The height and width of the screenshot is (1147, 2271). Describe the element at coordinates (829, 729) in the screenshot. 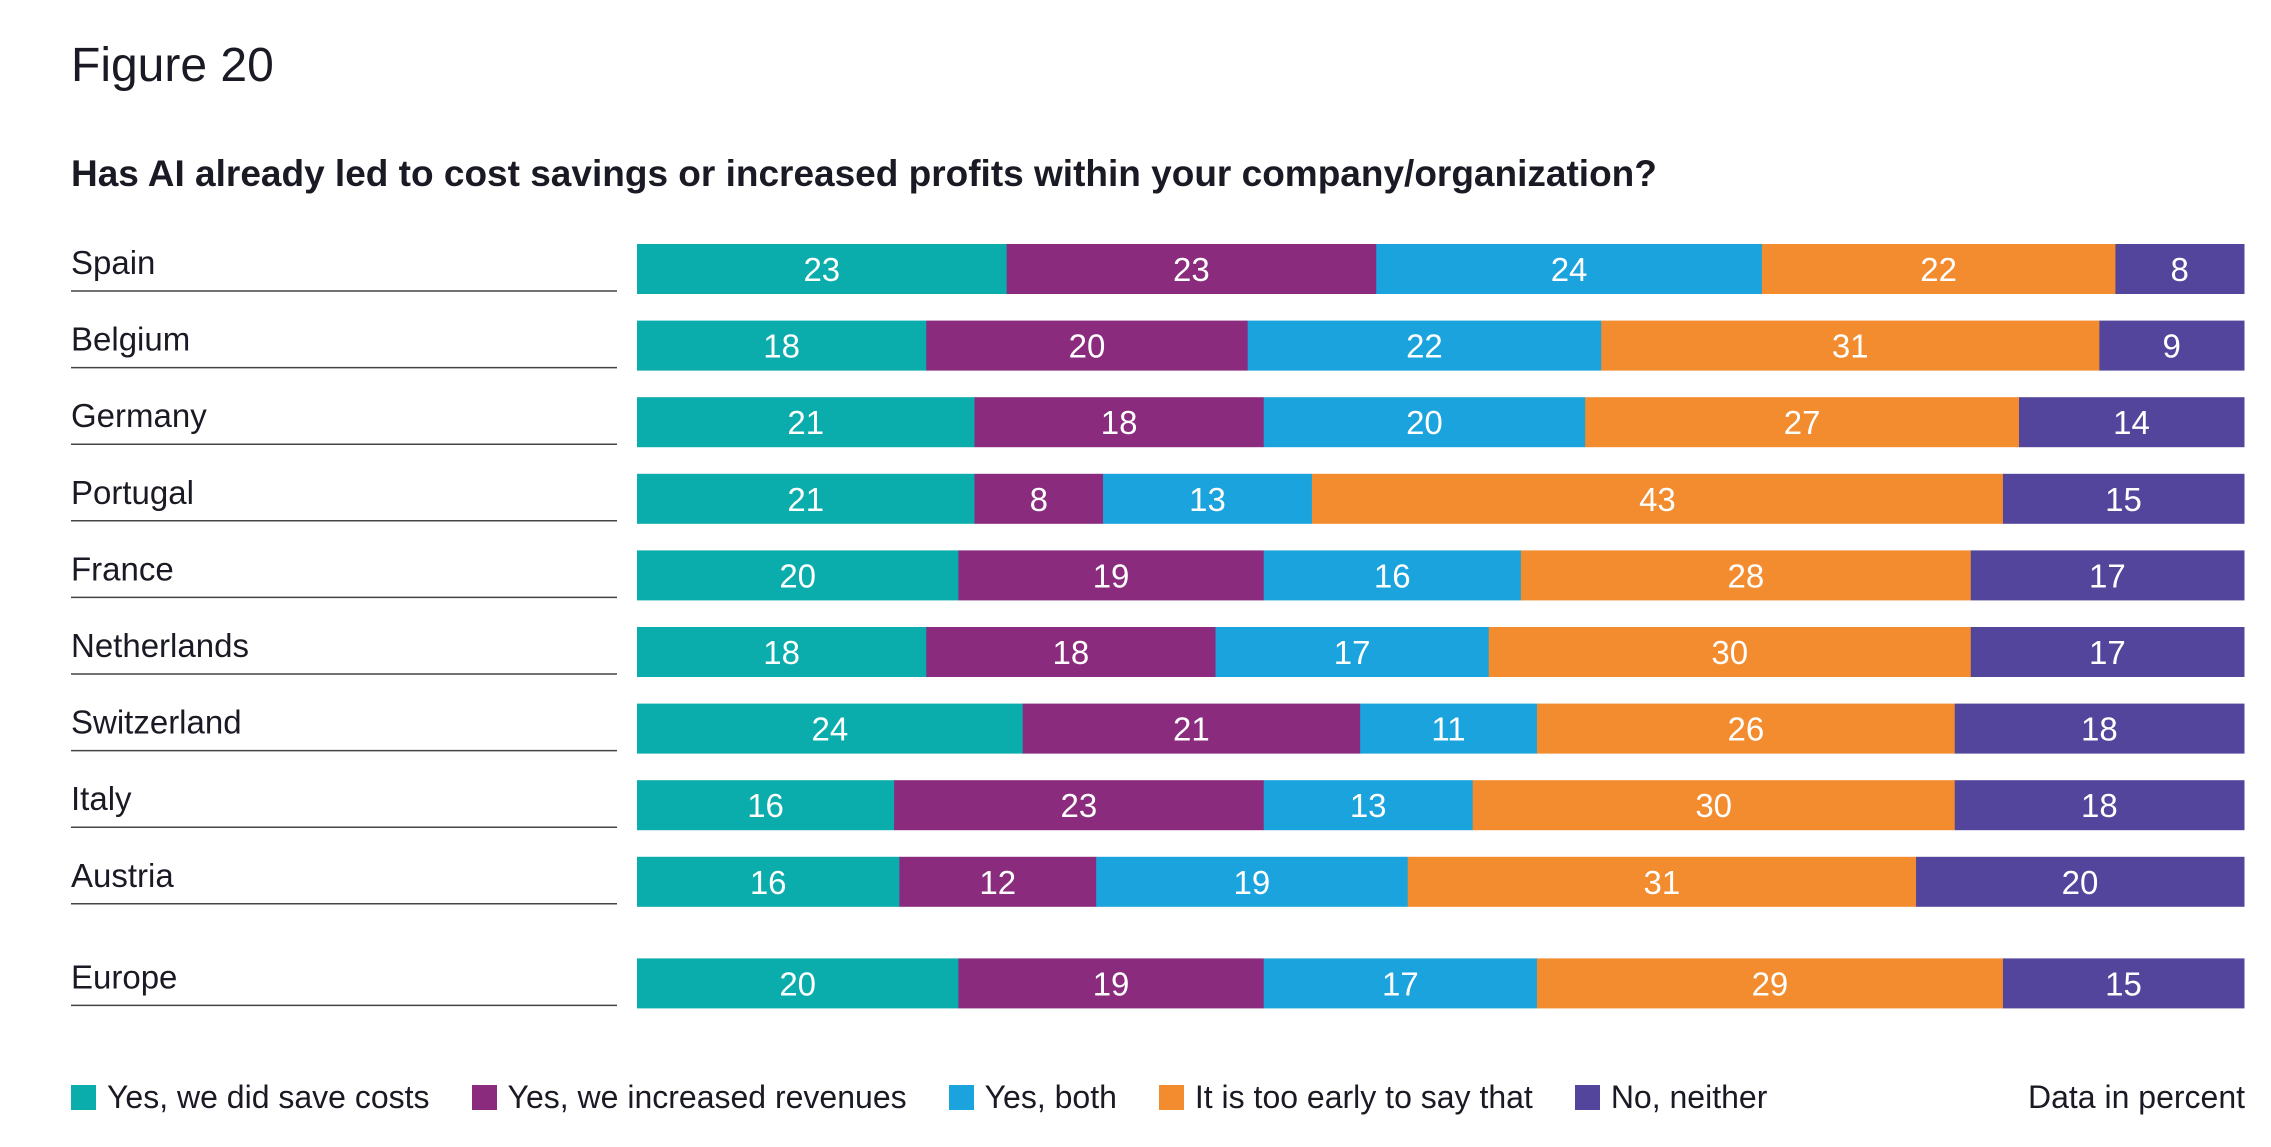

I see `data-label: 24` at that location.